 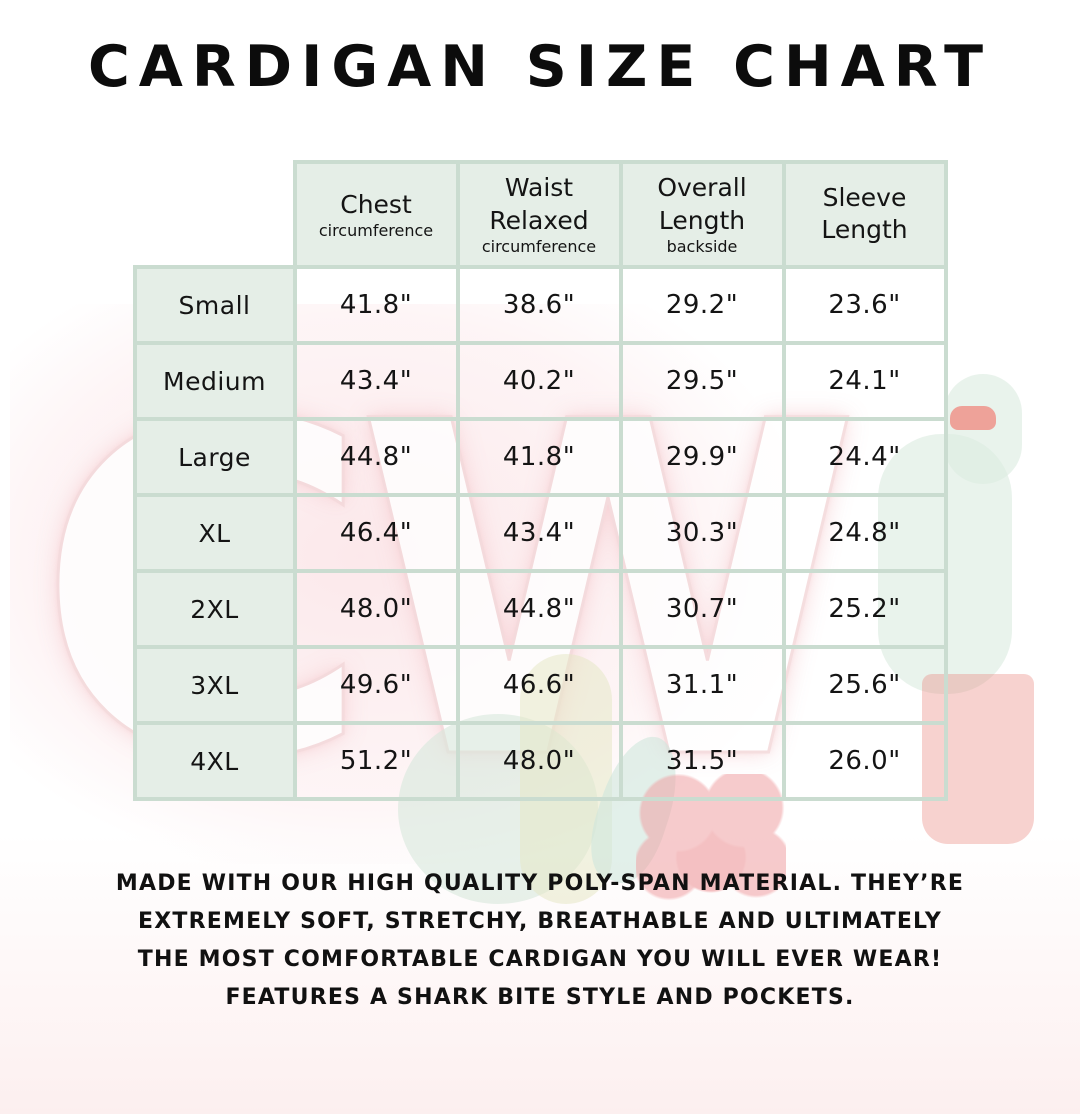 I want to click on col-header-chest: Chest circumference, so click(x=376, y=214).